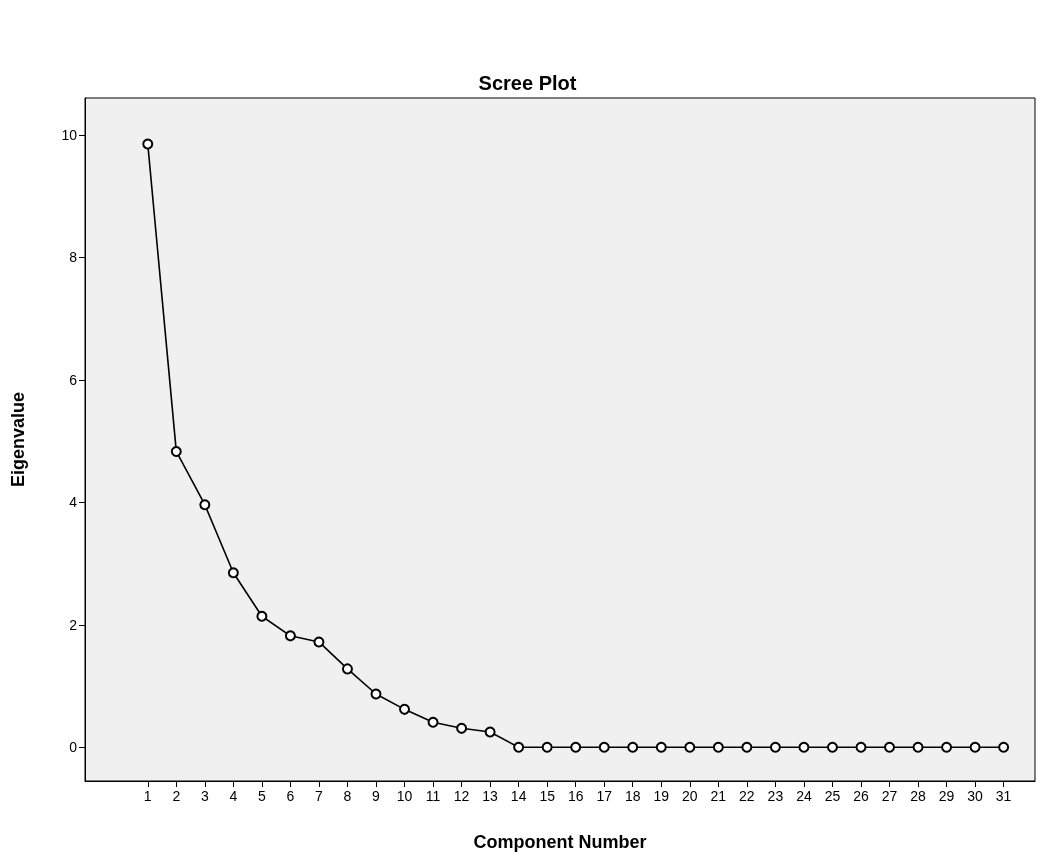 The width and height of the screenshot is (1055, 859). What do you see at coordinates (69, 134) in the screenshot?
I see `y-tick-label: 10` at bounding box center [69, 134].